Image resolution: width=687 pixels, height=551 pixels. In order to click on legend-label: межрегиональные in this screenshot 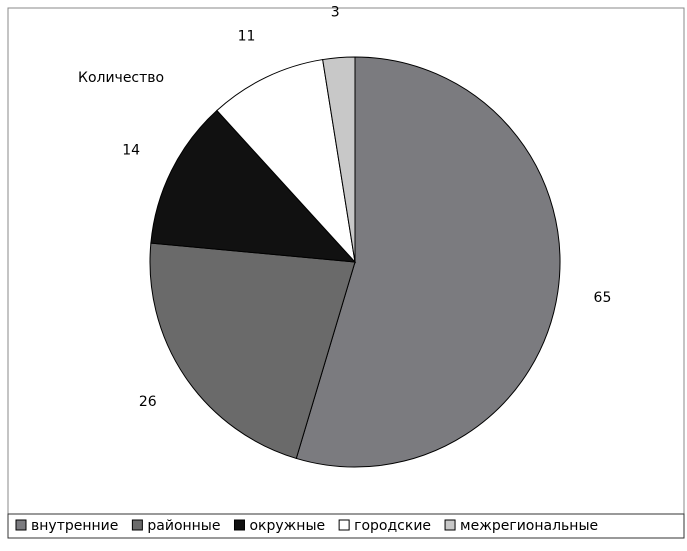, I will do `click(529, 526)`.